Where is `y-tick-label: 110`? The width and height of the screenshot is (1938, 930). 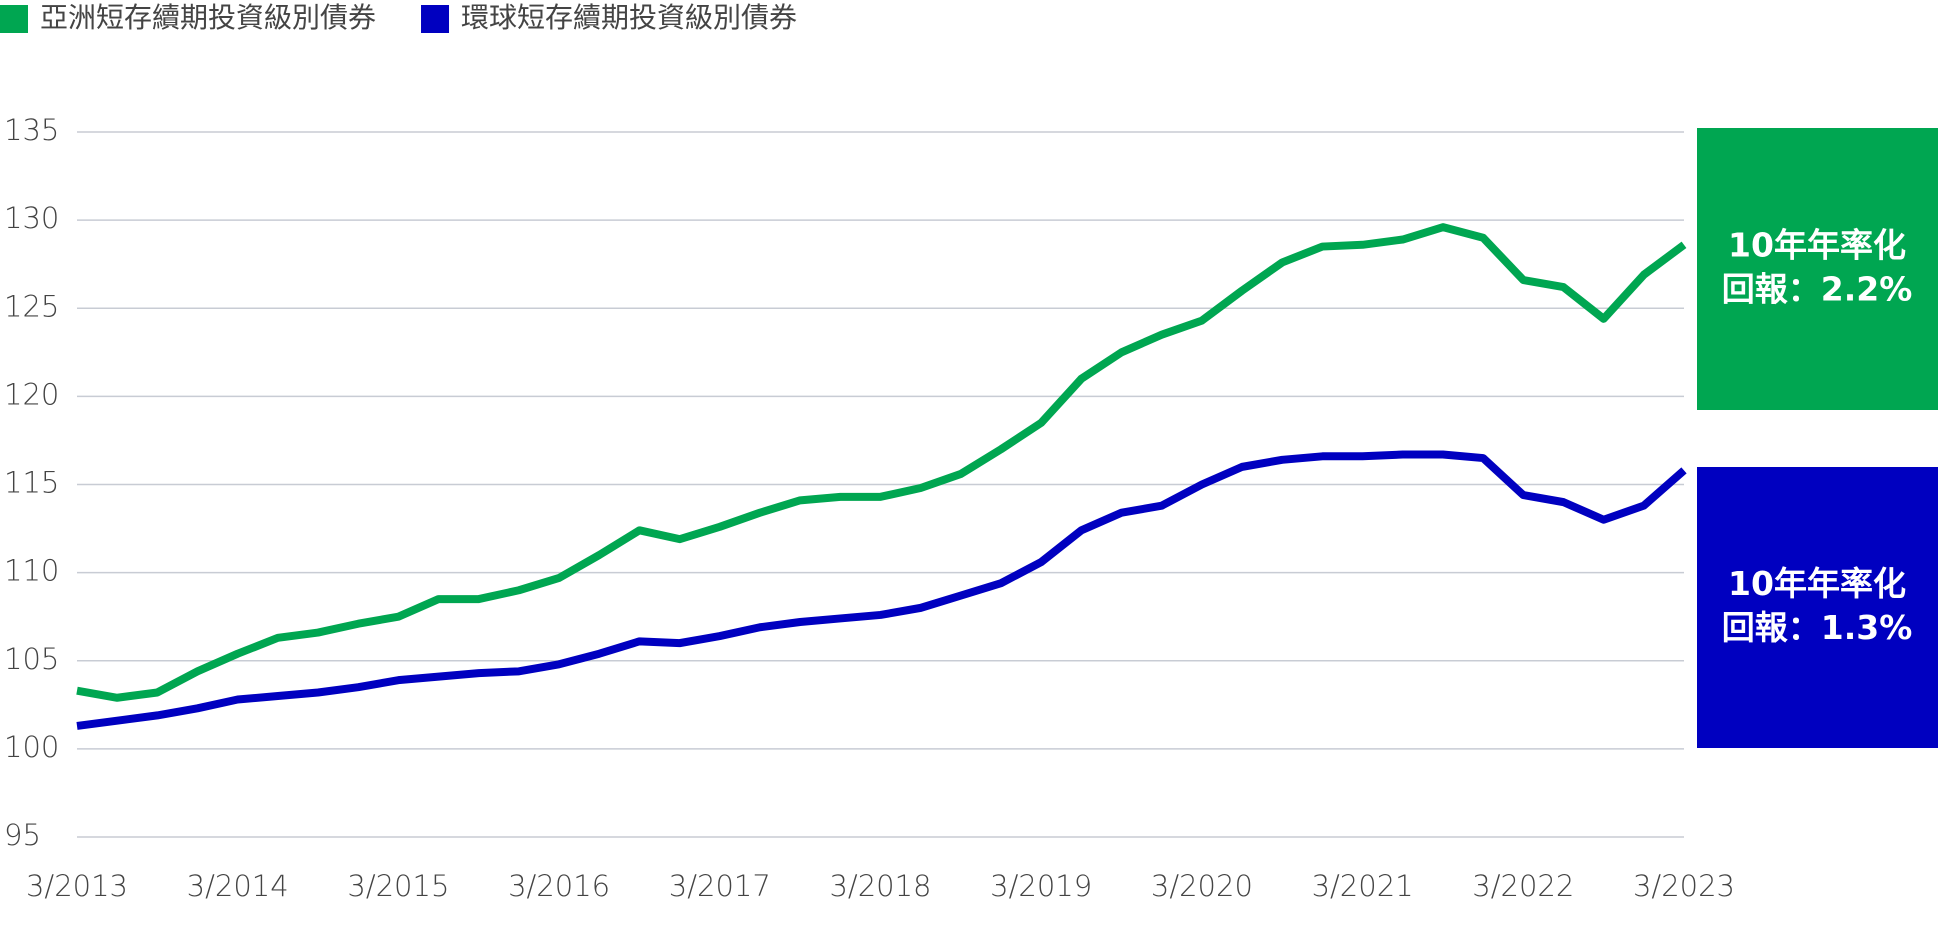
y-tick-label: 110 is located at coordinates (31, 571).